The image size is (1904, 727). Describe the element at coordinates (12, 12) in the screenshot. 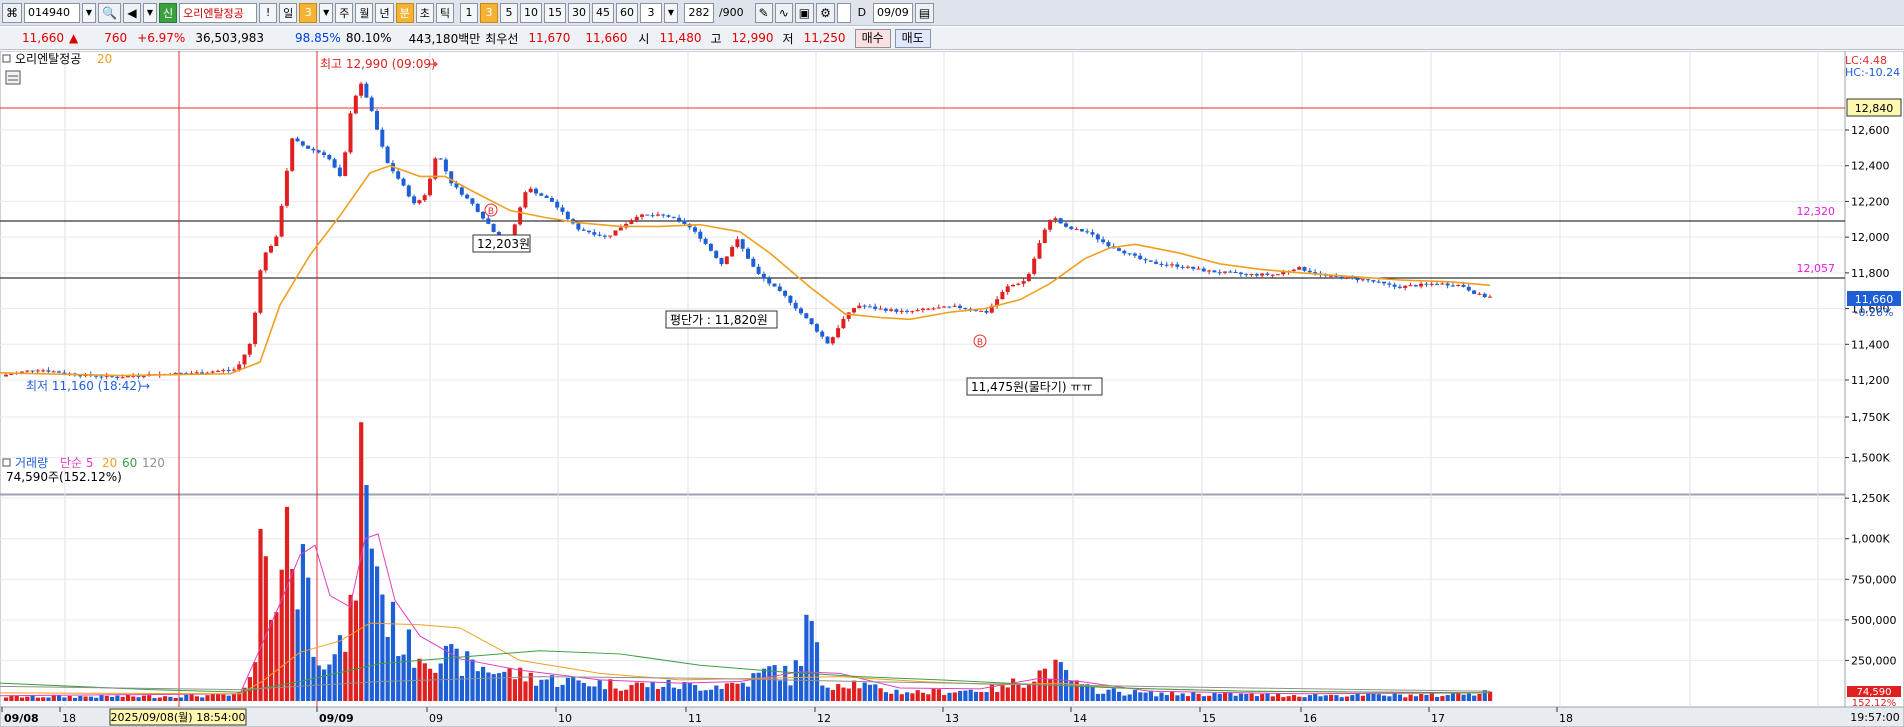

I see `chart-logo-icon: ⌘` at that location.